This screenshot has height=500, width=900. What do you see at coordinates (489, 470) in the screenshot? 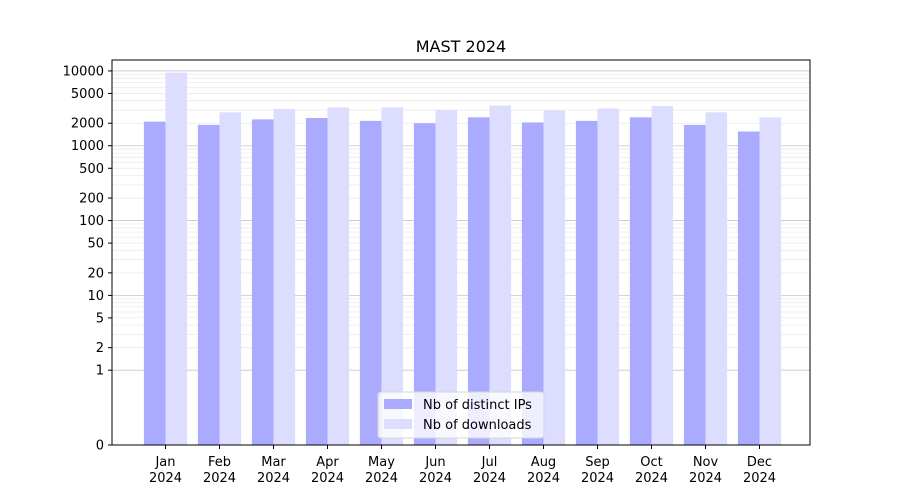
I see `x-tick-label: Jul 2024` at bounding box center [489, 470].